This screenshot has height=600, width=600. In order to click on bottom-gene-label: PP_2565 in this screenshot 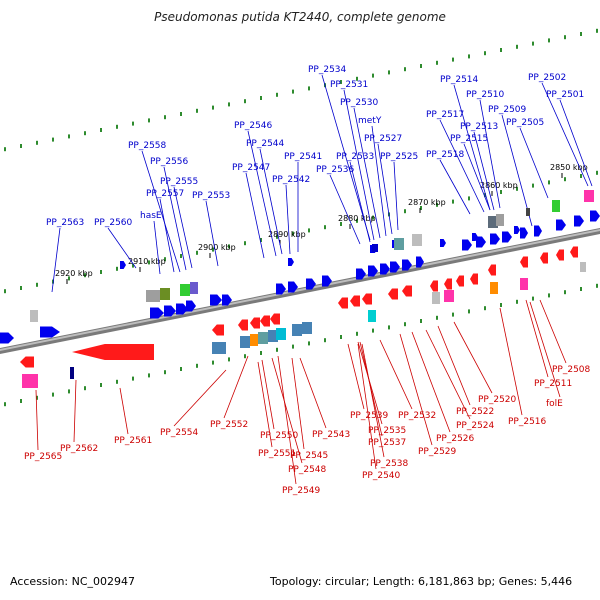, I will do `click(43, 457)`.